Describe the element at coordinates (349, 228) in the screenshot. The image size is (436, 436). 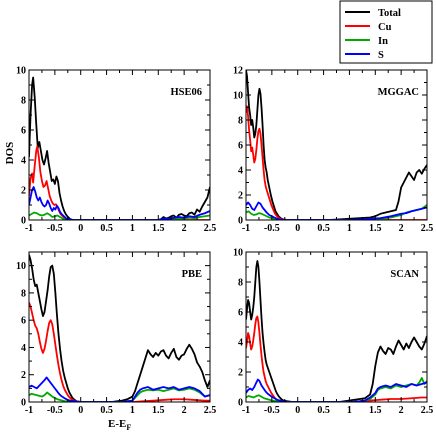
I see `x-tick-label-mggac: 1` at that location.